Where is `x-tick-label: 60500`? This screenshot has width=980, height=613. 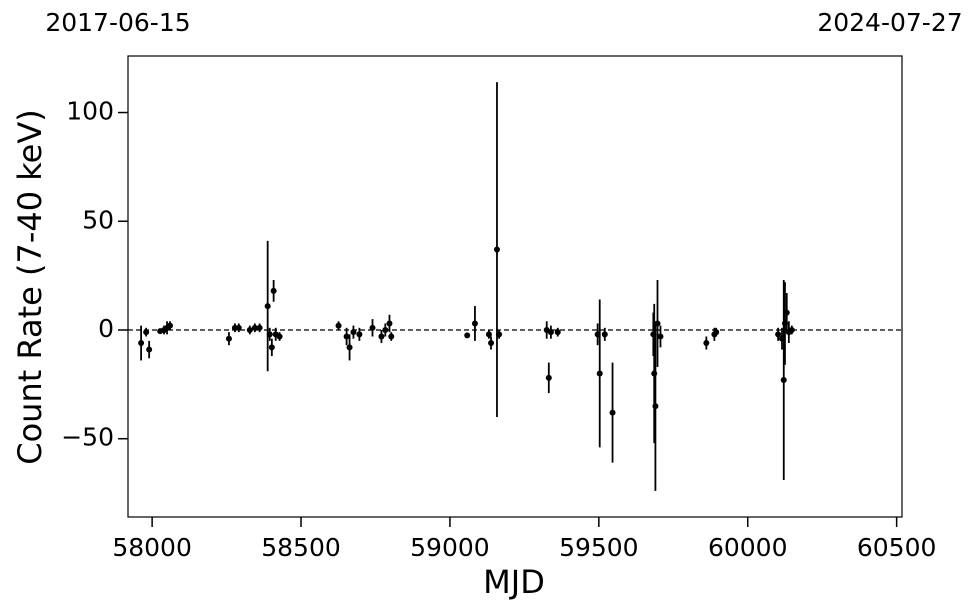
x-tick-label: 60500 is located at coordinates (897, 547).